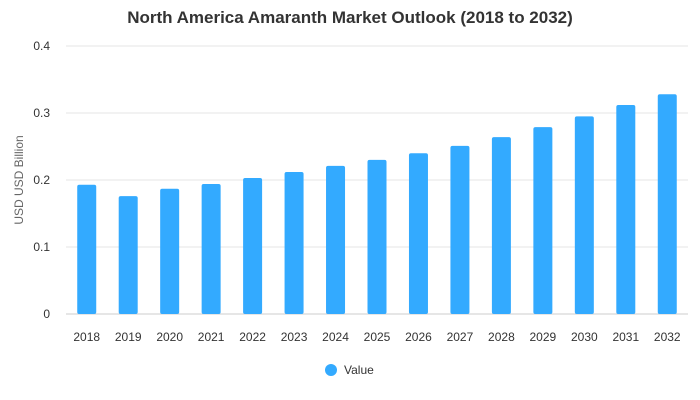  Describe the element at coordinates (501, 225) in the screenshot. I see `bar-2028` at that location.